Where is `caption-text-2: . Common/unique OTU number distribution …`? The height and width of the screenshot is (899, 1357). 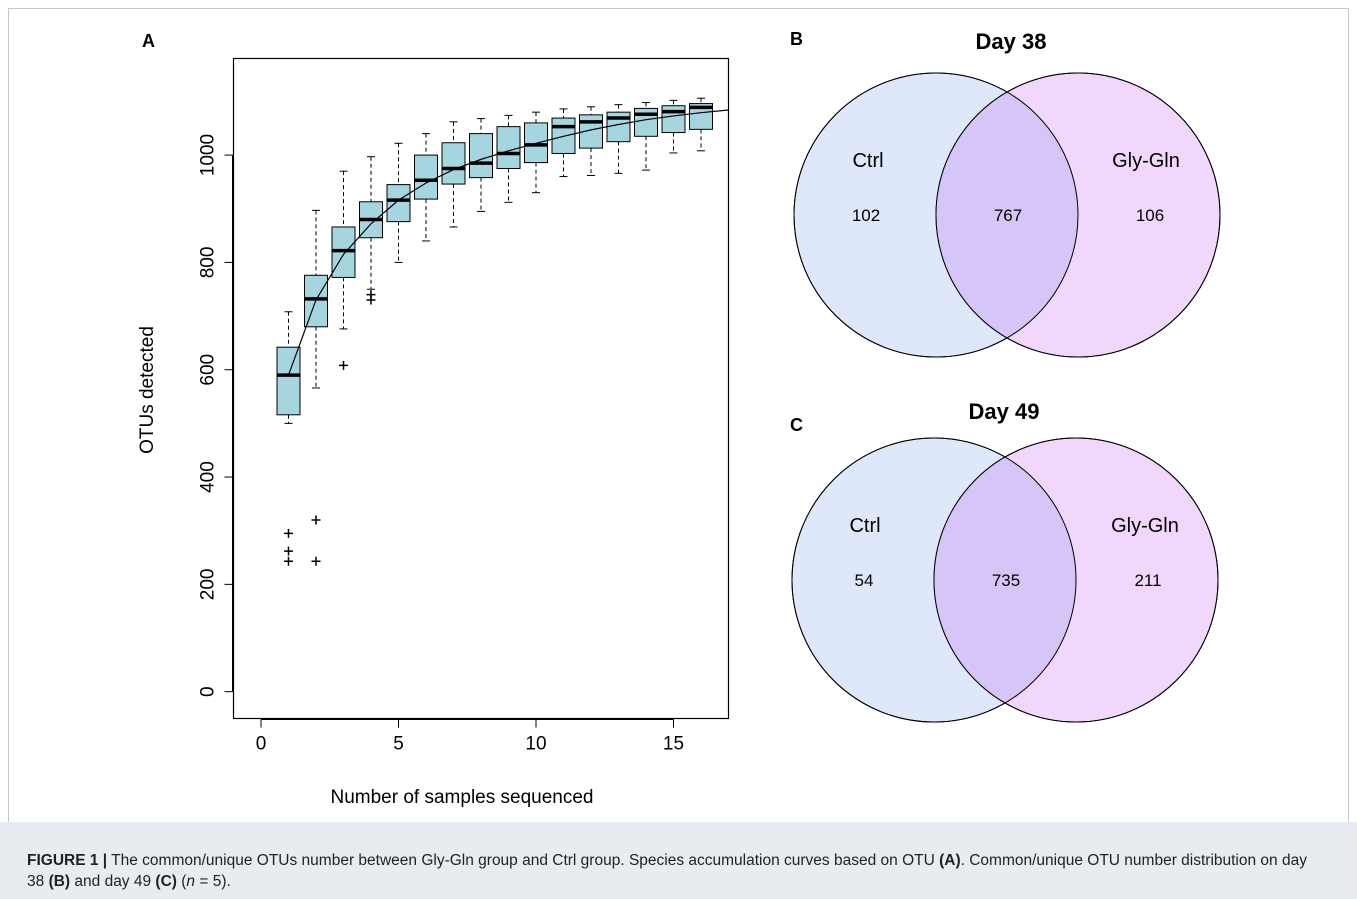
caption-text-2: . Common/unique OTU number distribution … is located at coordinates (667, 871).